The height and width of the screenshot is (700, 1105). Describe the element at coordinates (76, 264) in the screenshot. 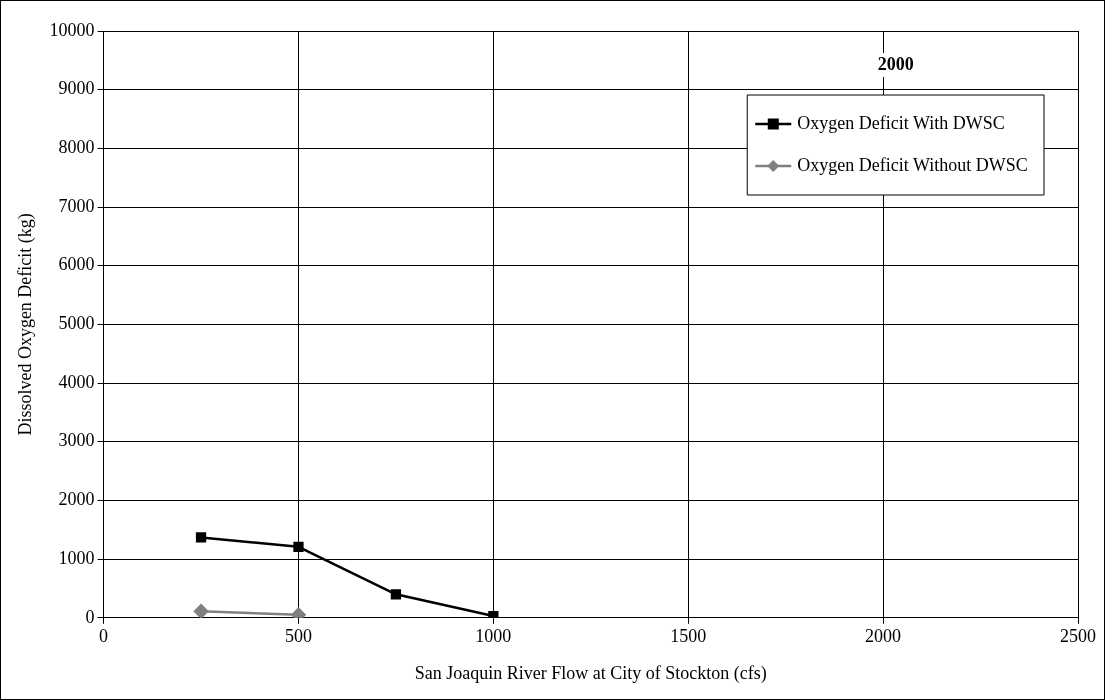

I see `y-tick-label: 6000` at that location.